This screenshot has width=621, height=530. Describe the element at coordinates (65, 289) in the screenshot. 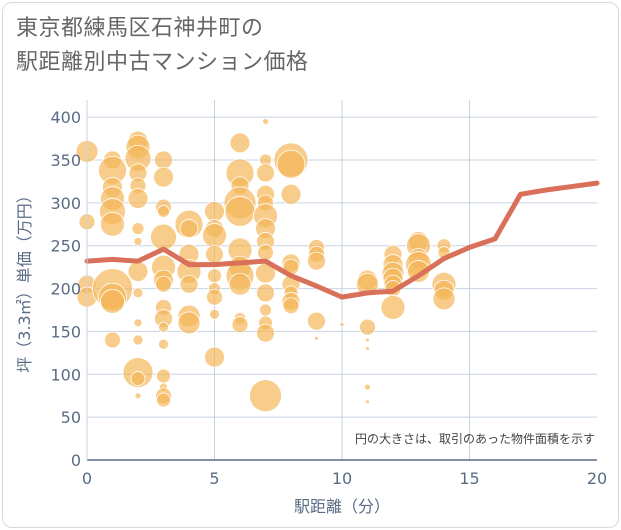

I see `y-tick-label: 200` at that location.